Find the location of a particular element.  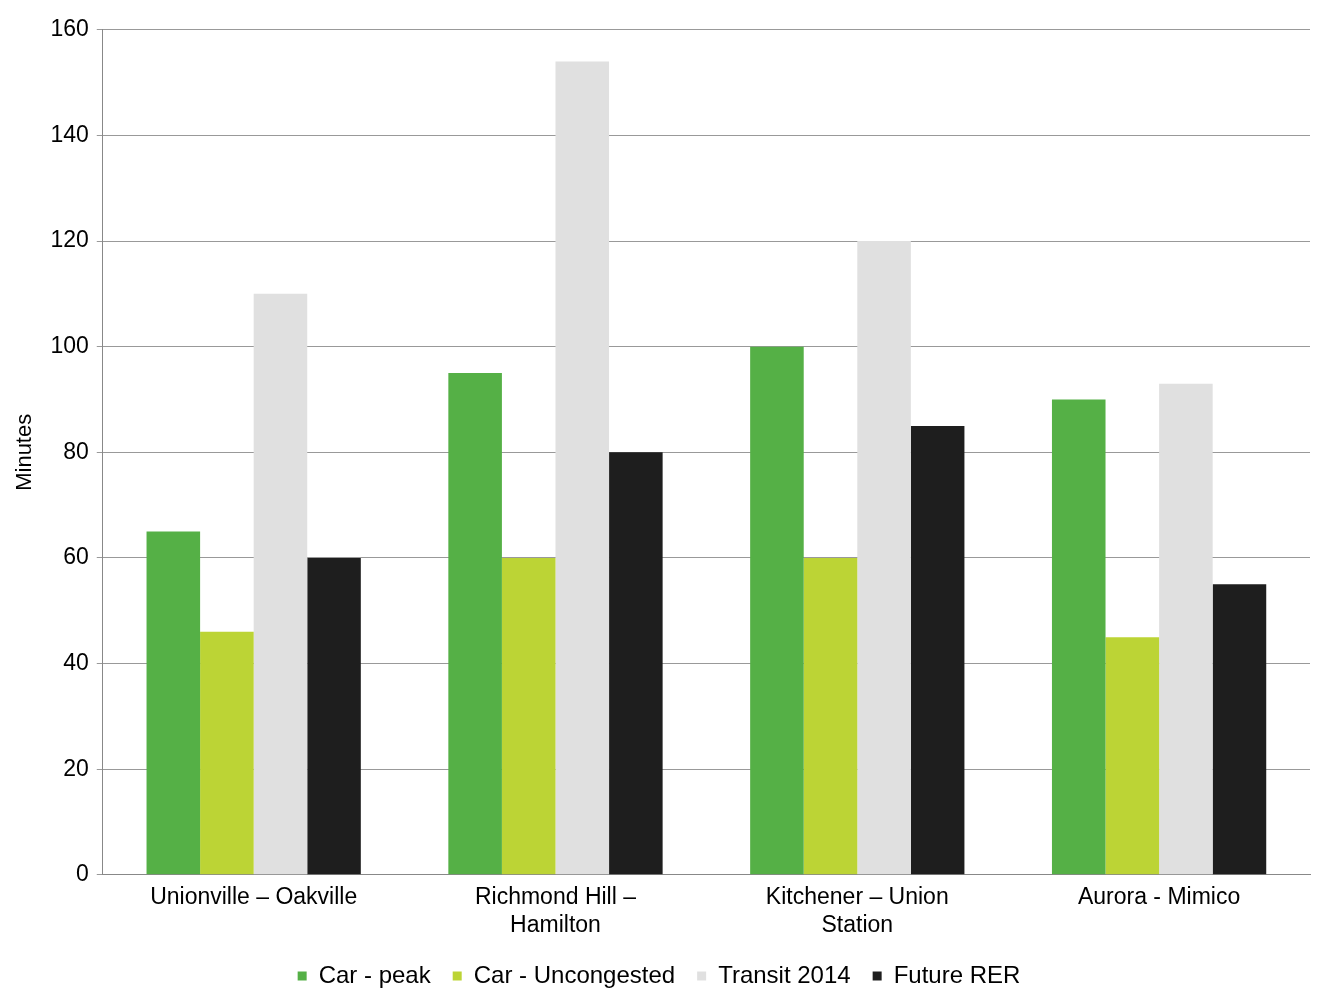

legend-label: Car - peak is located at coordinates (375, 974).